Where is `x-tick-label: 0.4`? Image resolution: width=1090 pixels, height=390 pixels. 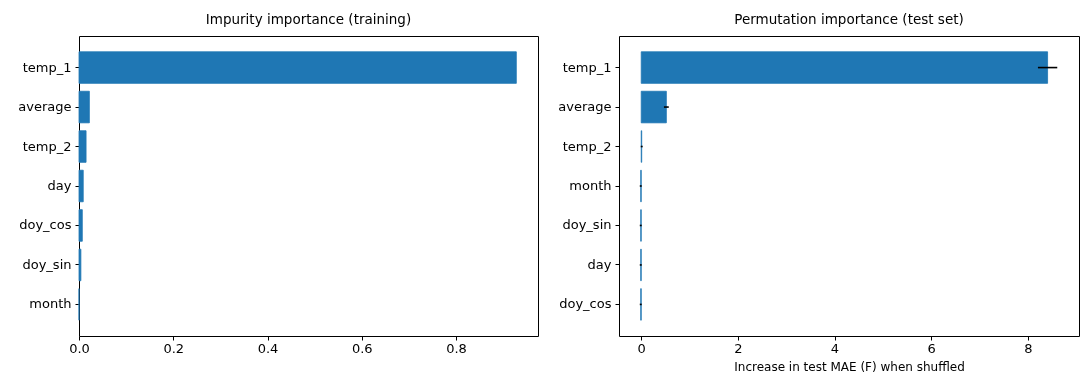
x-tick-label: 0.4 is located at coordinates (268, 348).